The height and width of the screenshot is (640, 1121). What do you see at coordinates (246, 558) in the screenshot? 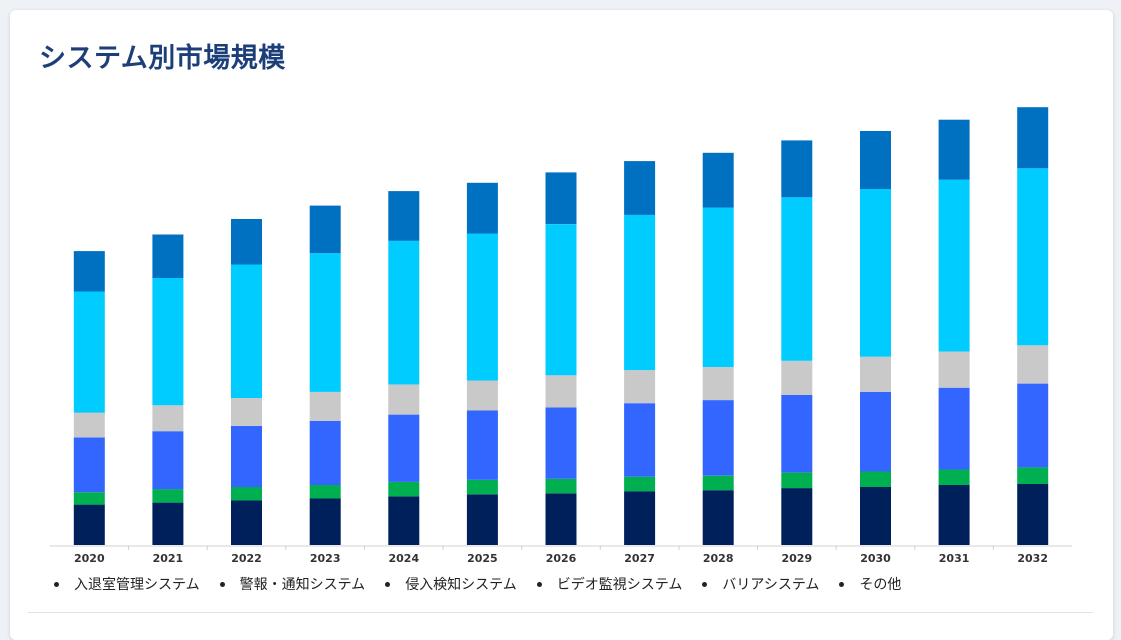
I see `x-tick-label: 2022` at bounding box center [246, 558].